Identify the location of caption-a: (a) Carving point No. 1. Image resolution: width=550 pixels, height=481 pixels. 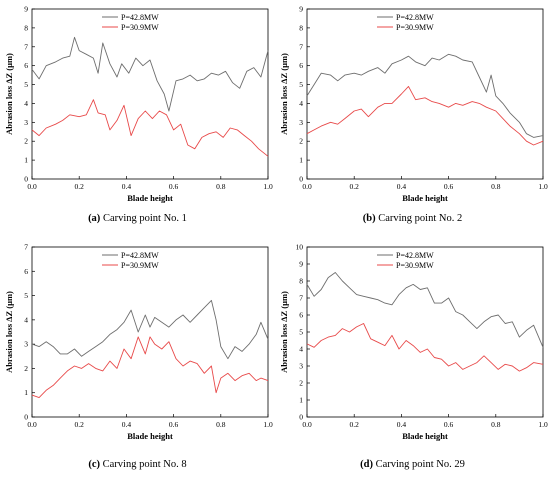
(137, 218).